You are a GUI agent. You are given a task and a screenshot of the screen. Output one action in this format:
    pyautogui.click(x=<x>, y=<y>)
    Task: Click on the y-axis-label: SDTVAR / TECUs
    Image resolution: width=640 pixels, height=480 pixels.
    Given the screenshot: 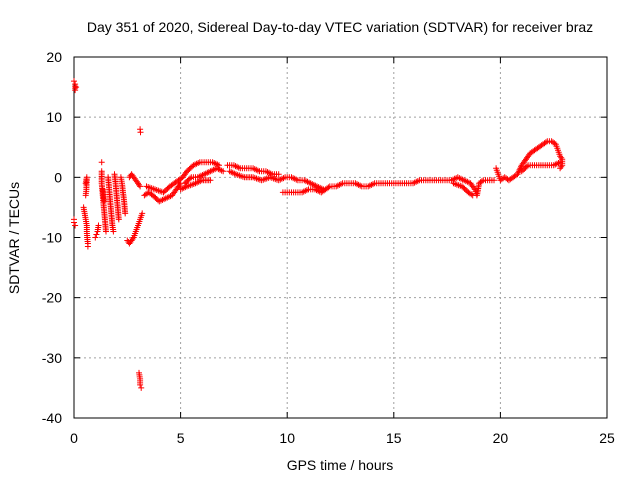 What is the action you would take?
    pyautogui.click(x=14, y=238)
    